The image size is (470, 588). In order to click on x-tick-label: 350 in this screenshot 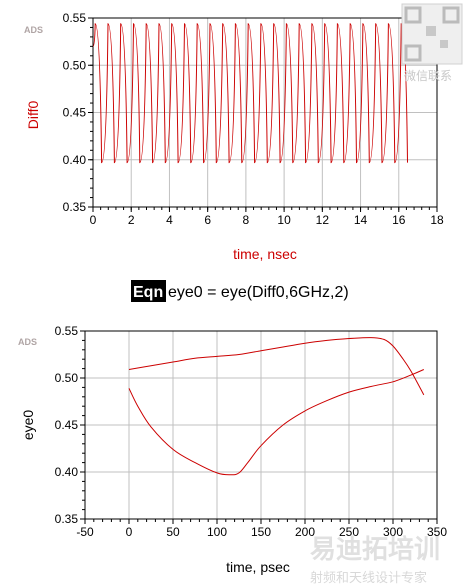, I will do `click(437, 532)`.